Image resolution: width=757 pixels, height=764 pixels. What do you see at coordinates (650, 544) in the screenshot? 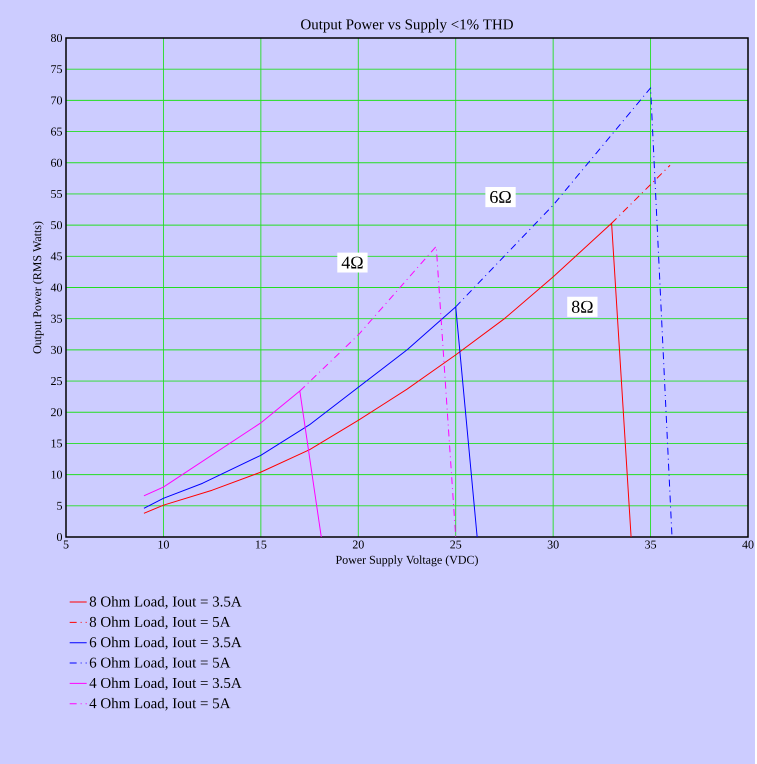
I see `x-tick-label: 35` at bounding box center [650, 544].